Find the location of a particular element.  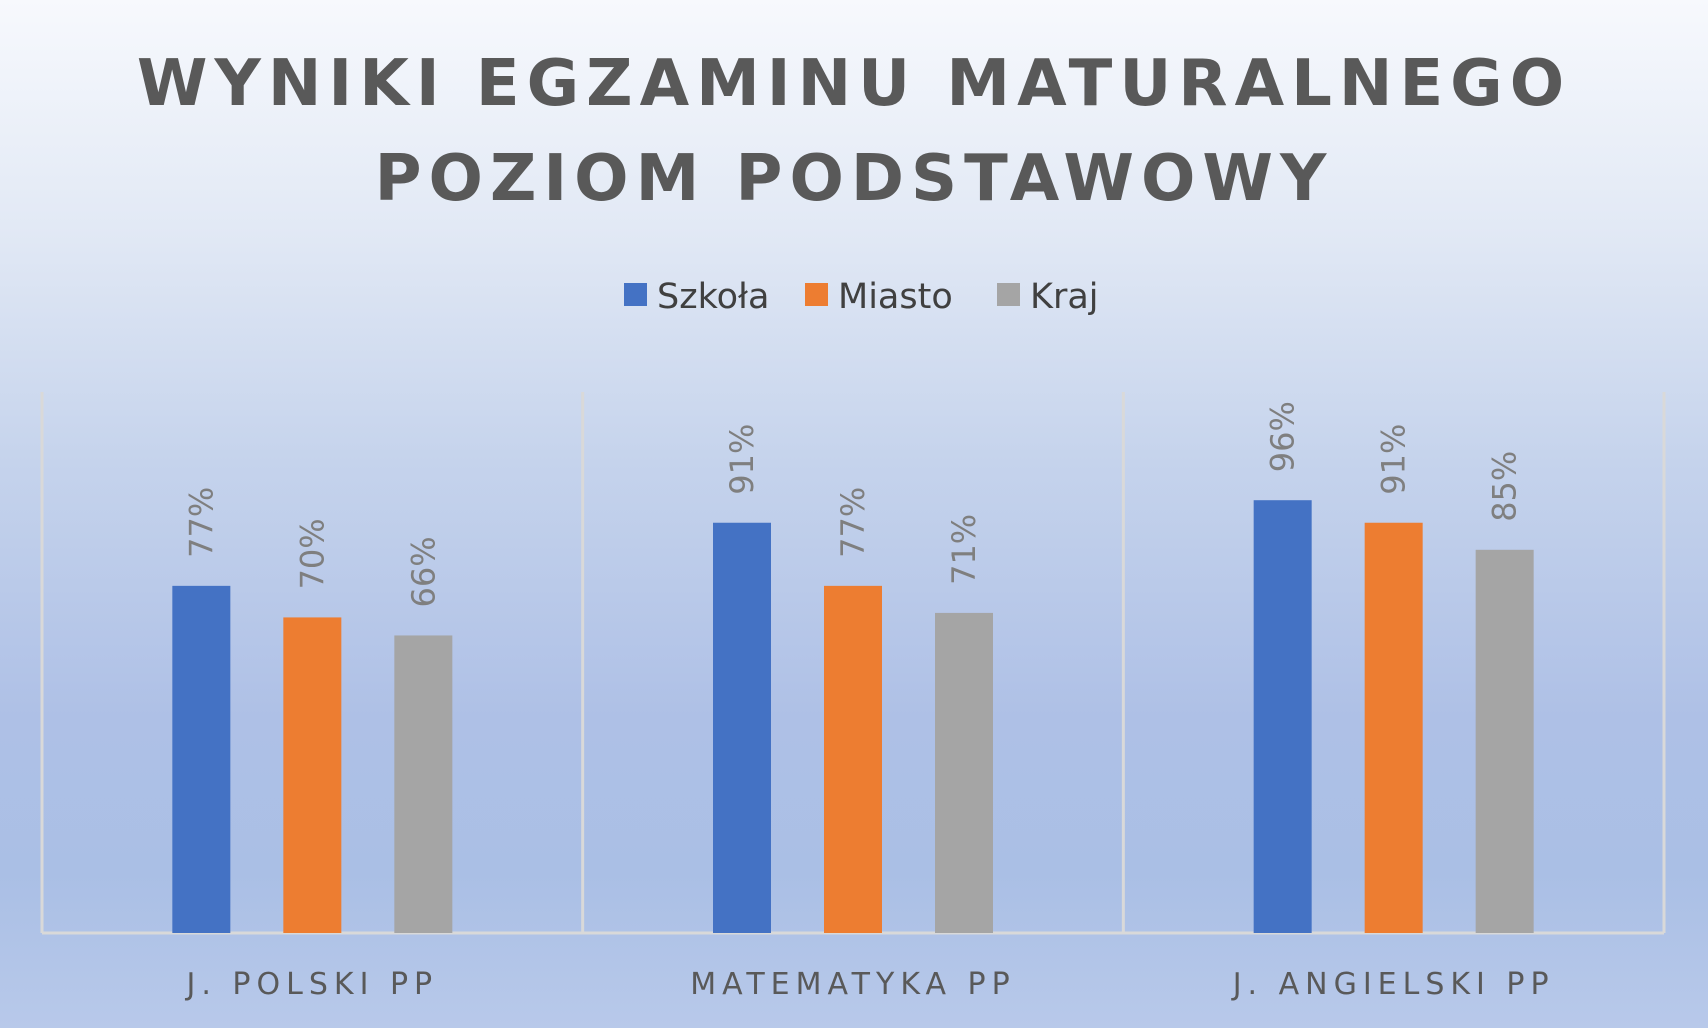

category-label-2: MATEMATYKA PP is located at coordinates (852, 984).